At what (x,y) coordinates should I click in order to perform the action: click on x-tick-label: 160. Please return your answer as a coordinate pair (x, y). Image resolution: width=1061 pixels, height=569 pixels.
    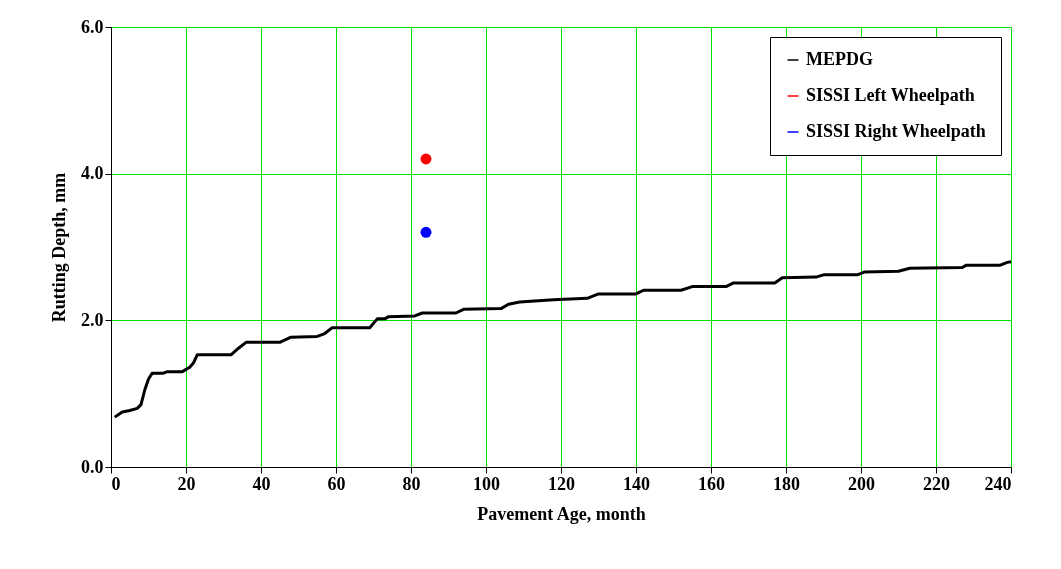
    Looking at the image, I should click on (711, 483).